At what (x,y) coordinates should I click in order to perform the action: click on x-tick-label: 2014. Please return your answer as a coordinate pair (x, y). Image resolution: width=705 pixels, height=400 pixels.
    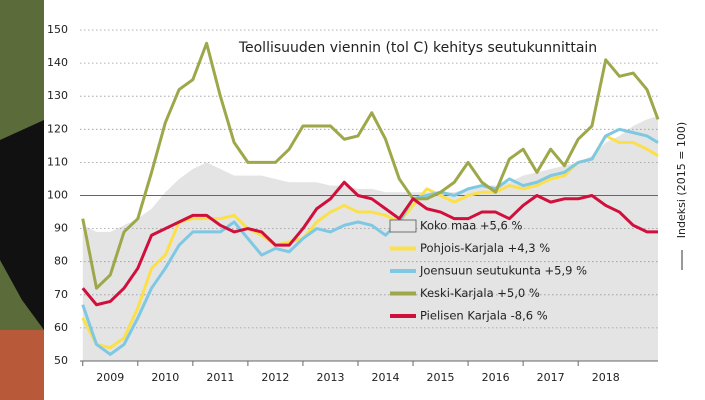
    Looking at the image, I should click on (386, 377).